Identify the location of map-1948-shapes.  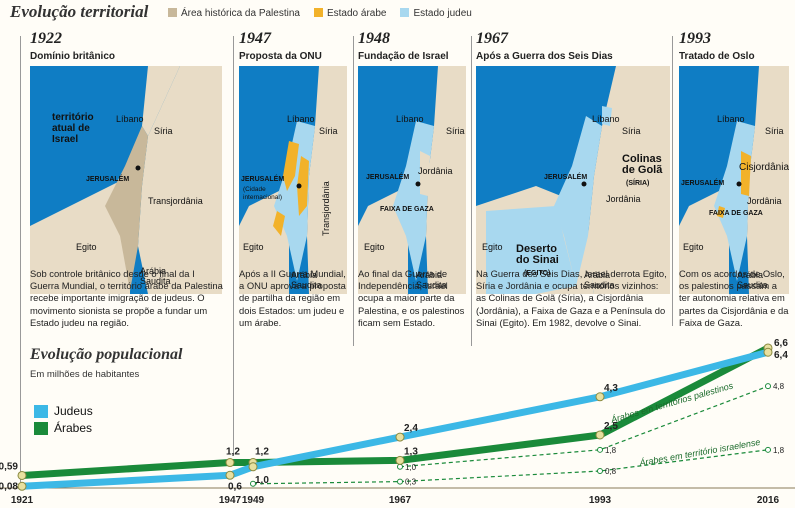
(412, 180).